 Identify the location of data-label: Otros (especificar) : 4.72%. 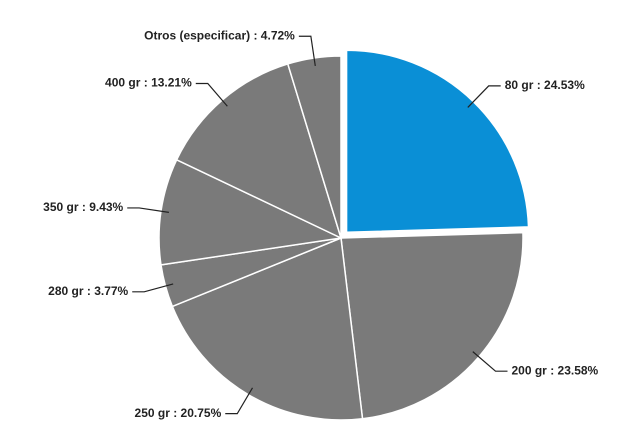
(219, 35).